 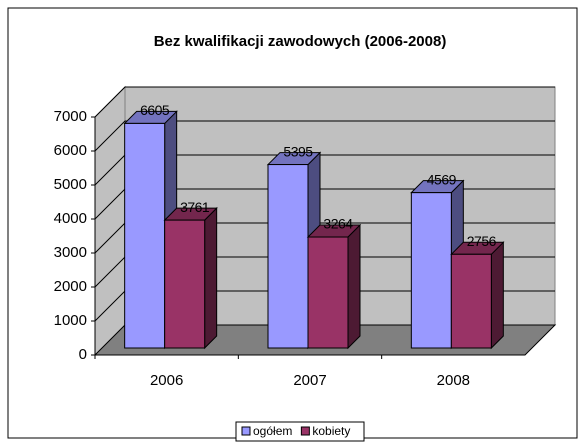 What do you see at coordinates (482, 241) in the screenshot?
I see `value-label: 2756` at bounding box center [482, 241].